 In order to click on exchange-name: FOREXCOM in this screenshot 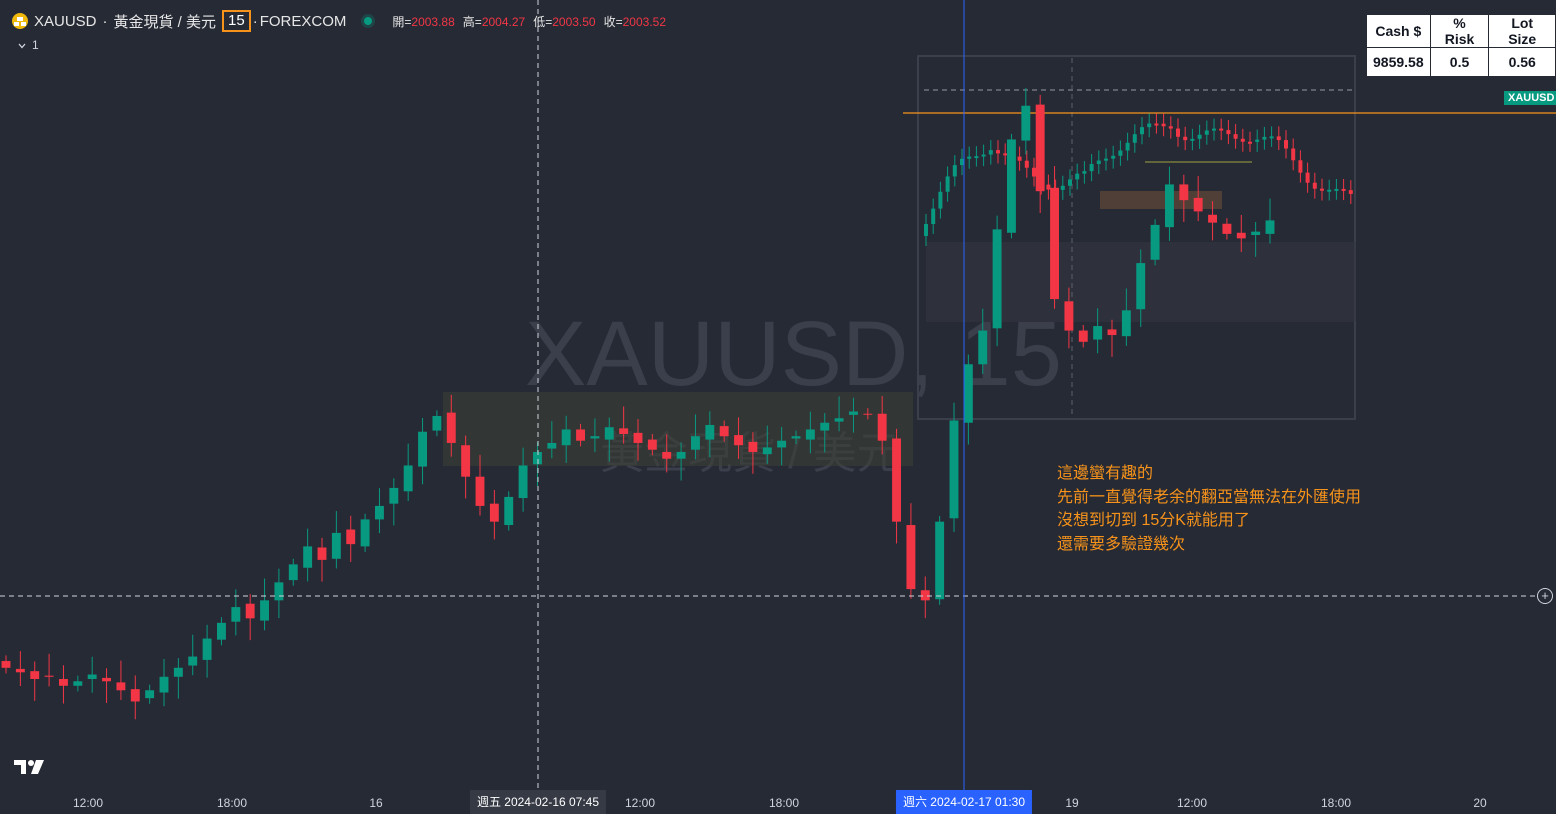, I will do `click(303, 21)`.